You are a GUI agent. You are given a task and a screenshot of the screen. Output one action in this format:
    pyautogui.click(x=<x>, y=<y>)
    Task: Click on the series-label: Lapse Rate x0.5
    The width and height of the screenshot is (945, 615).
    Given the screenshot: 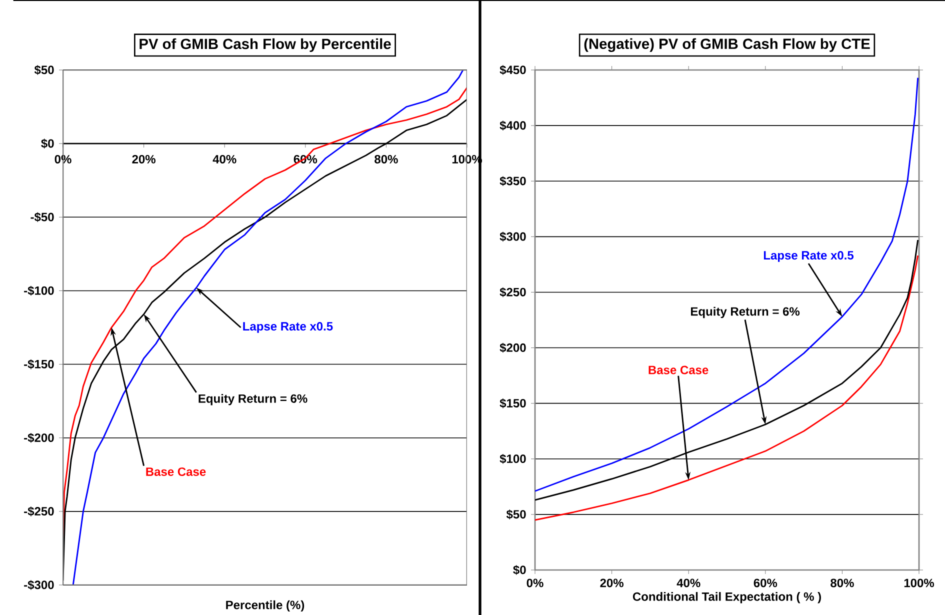 What is the action you would take?
    pyautogui.click(x=809, y=256)
    